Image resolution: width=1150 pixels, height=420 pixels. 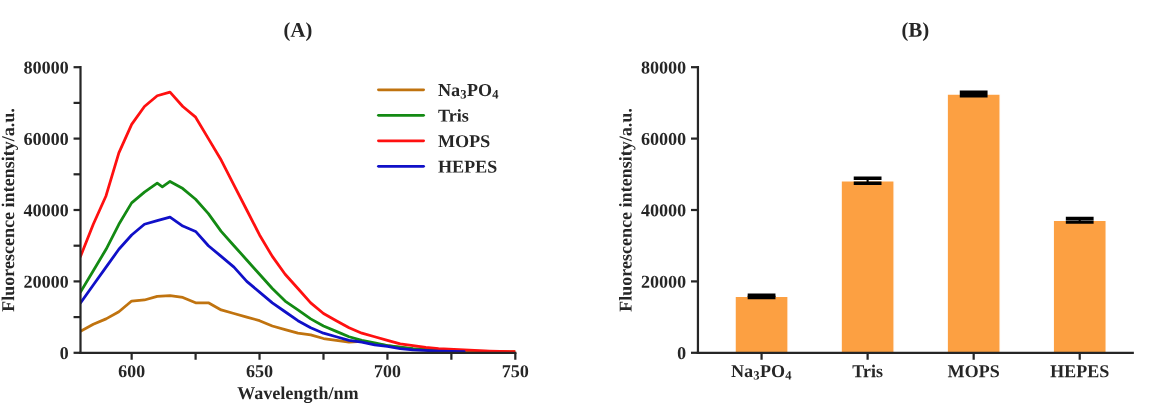 What do you see at coordinates (453, 115) in the screenshot?
I see `legend-label: Tris` at bounding box center [453, 115].